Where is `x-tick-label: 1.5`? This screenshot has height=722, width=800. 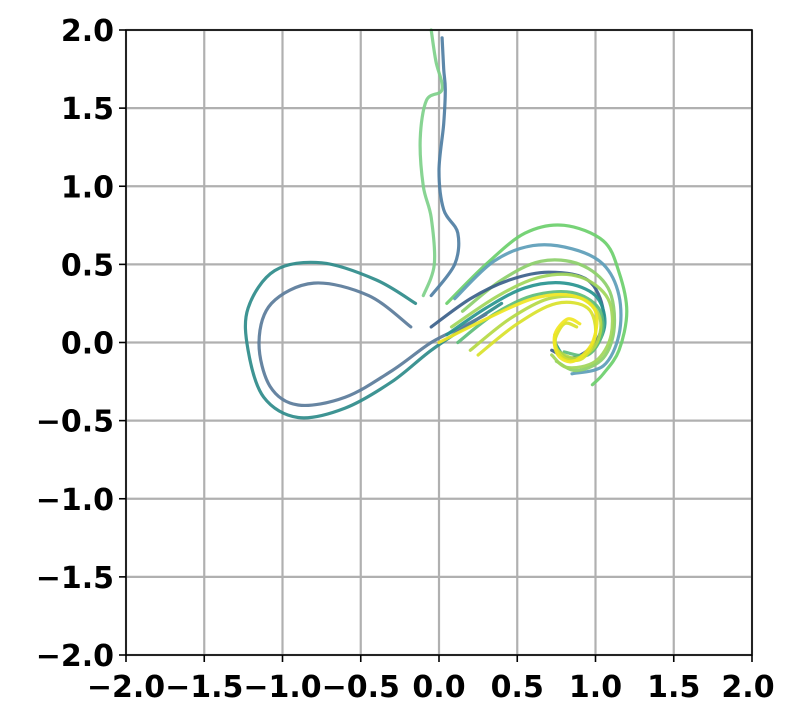
x-tick-label: 1.5 is located at coordinates (673, 687).